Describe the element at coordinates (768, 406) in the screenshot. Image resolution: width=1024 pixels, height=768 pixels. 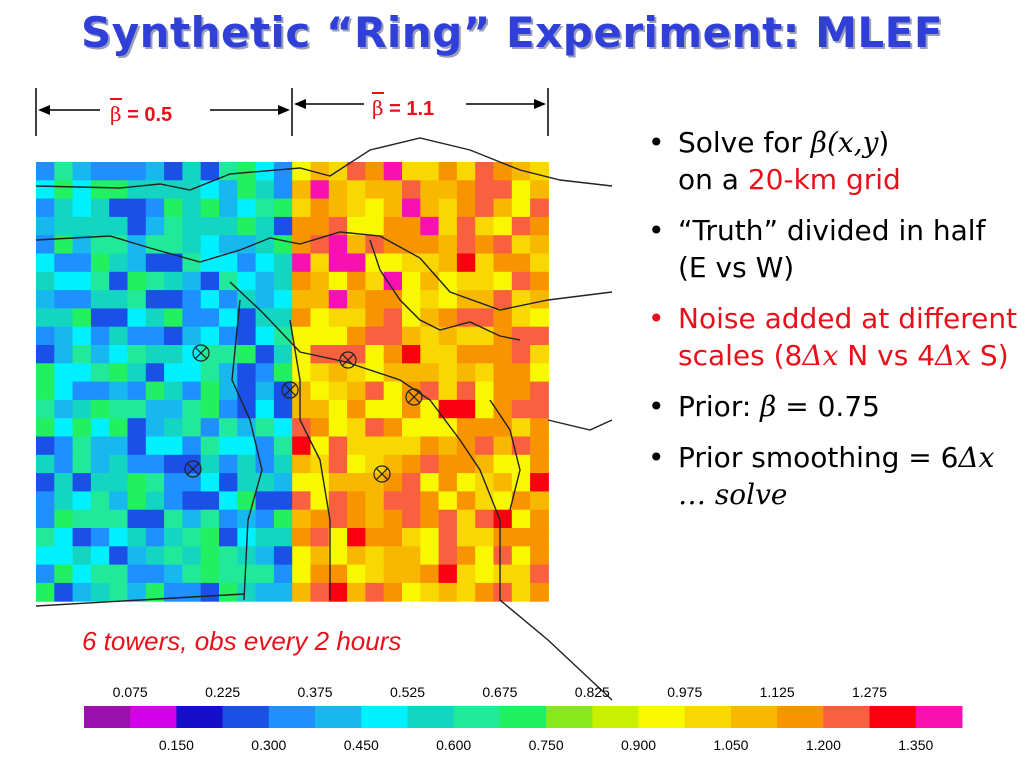
I see `bullet-text: β` at that location.